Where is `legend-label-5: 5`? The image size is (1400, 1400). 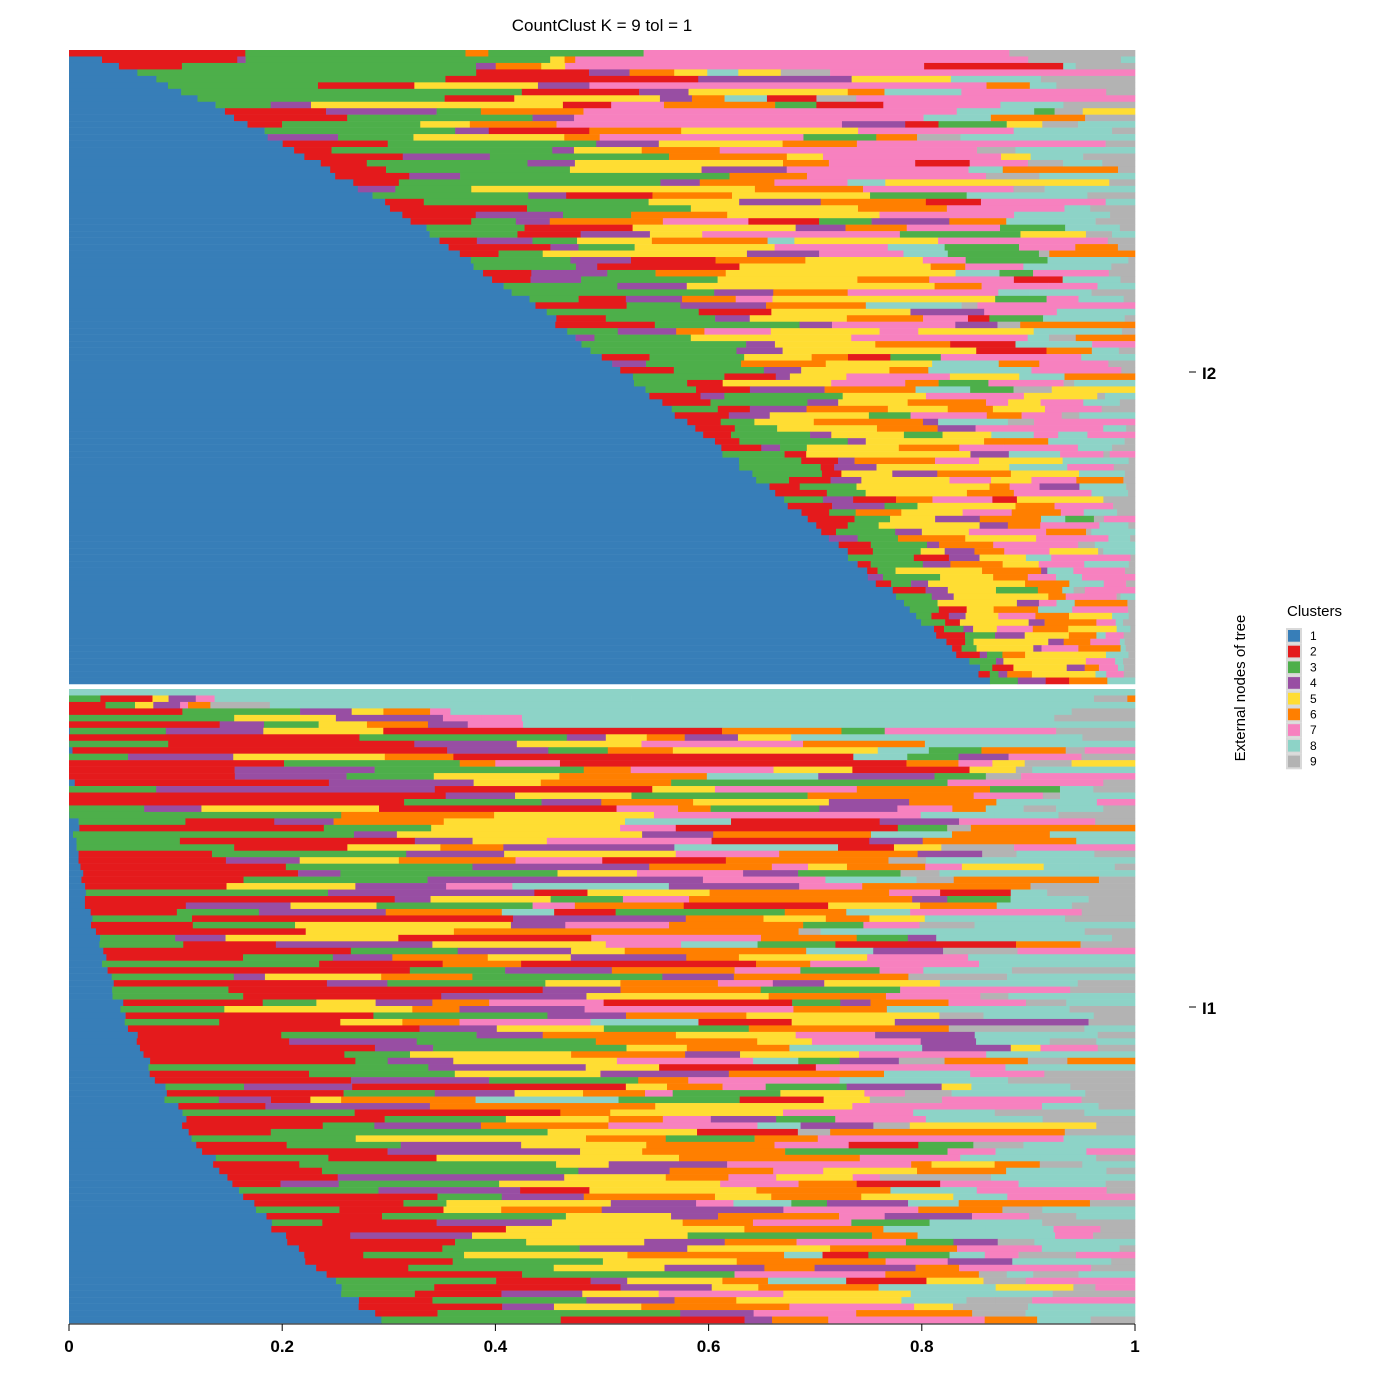
legend-label-5: 5 is located at coordinates (1313, 699).